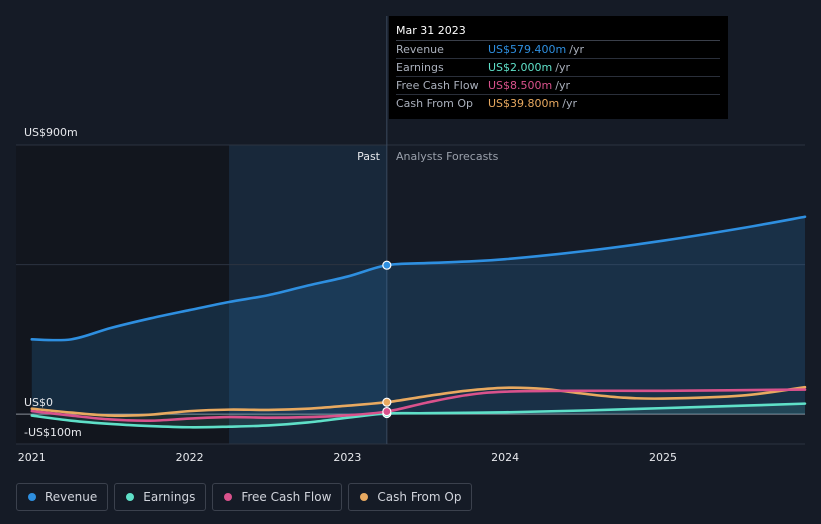 Image resolution: width=821 pixels, height=524 pixels. Describe the element at coordinates (53, 432) in the screenshot. I see `y-axis-bottom-label: -US$100m` at that location.